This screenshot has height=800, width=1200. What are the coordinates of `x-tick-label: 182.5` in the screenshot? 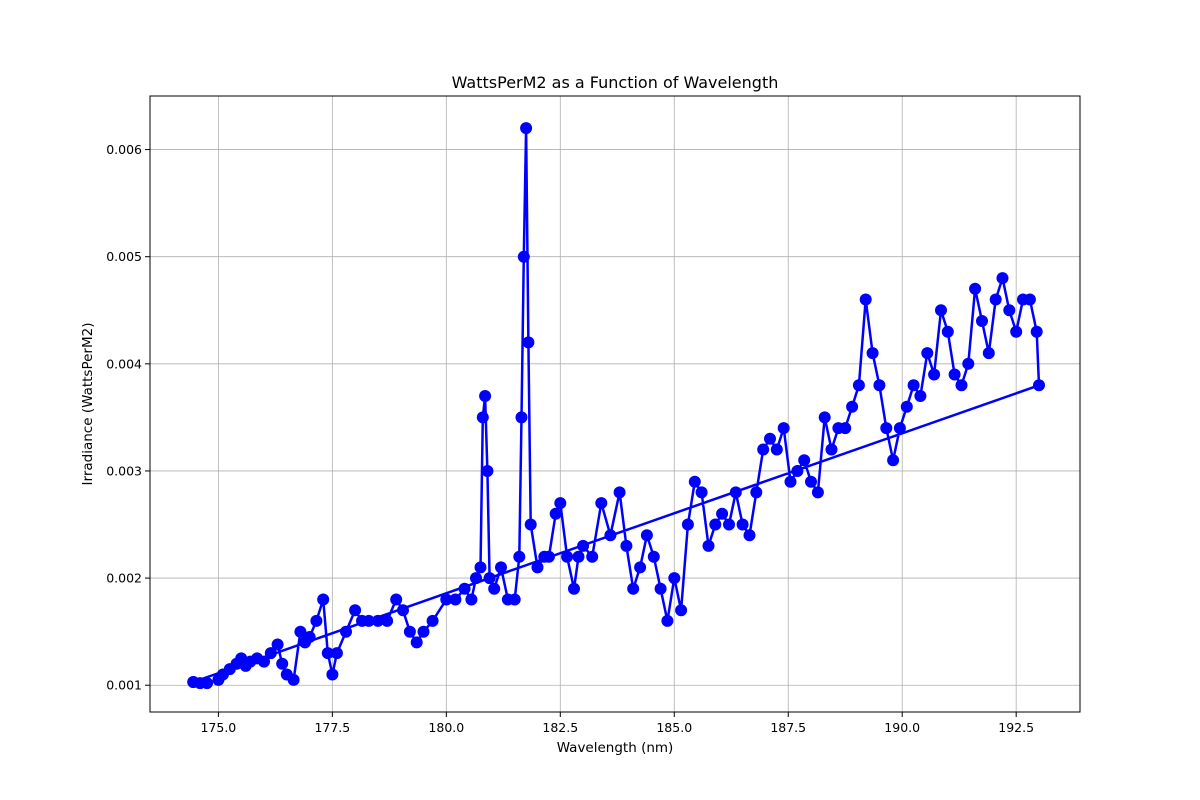 It's located at (560, 727).